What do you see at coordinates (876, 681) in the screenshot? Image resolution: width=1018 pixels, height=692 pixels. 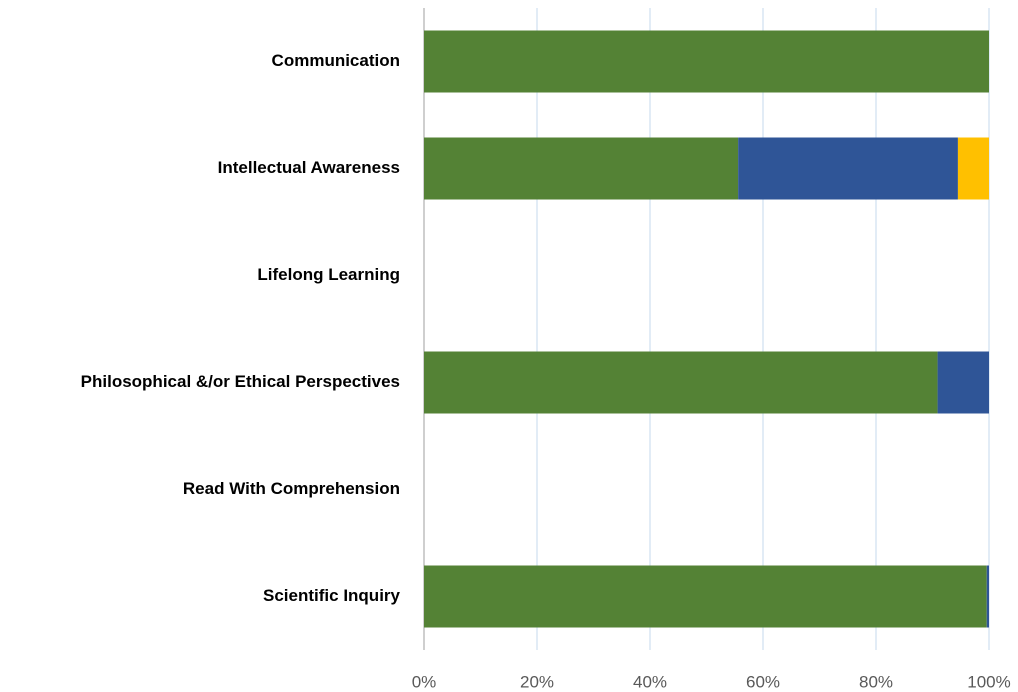 I see `x-tick-label: 80%` at bounding box center [876, 681].